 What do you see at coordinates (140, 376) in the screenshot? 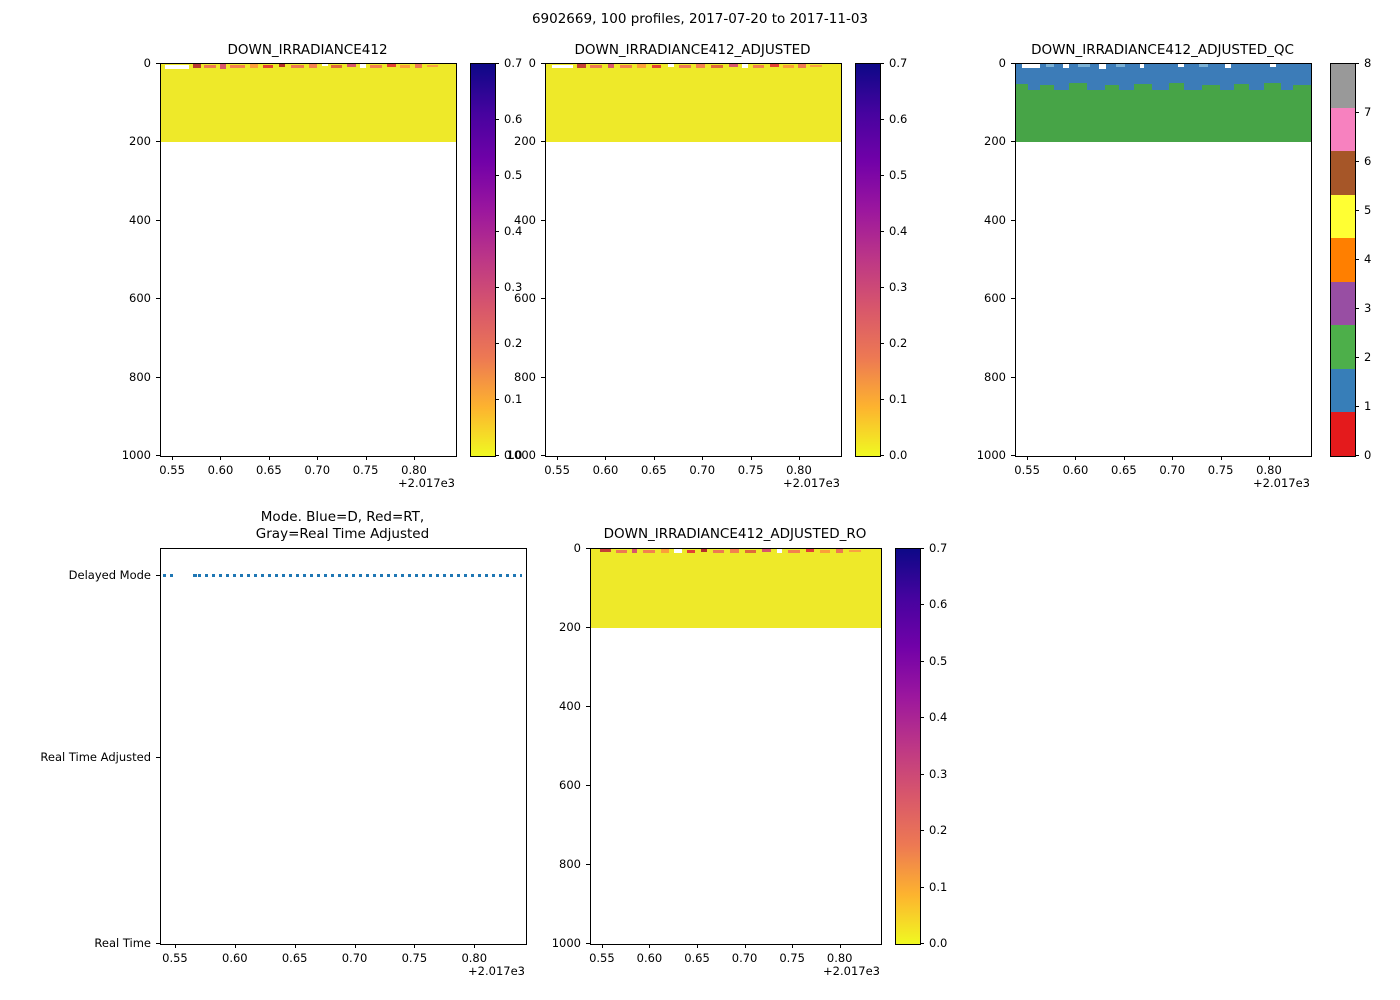
I see `tick-label: 800` at bounding box center [140, 376].